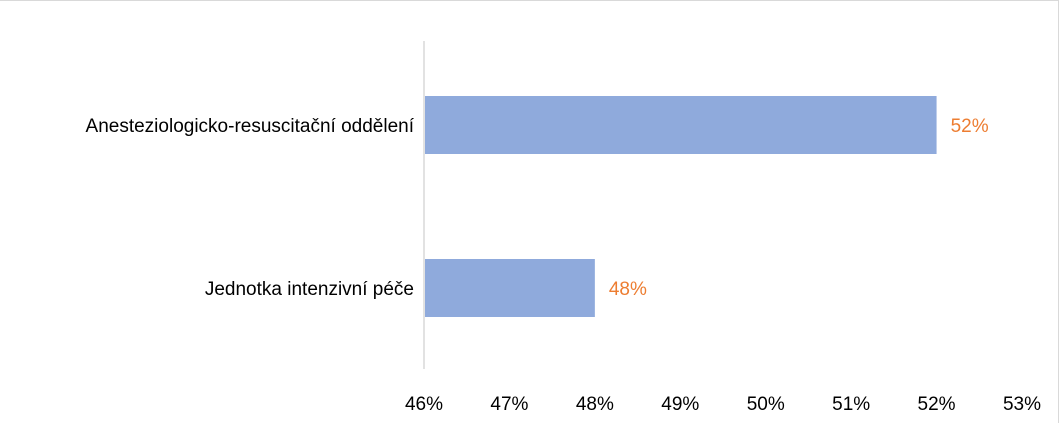 This screenshot has width=1059, height=424. I want to click on x-tick-label: 47%, so click(509, 404).